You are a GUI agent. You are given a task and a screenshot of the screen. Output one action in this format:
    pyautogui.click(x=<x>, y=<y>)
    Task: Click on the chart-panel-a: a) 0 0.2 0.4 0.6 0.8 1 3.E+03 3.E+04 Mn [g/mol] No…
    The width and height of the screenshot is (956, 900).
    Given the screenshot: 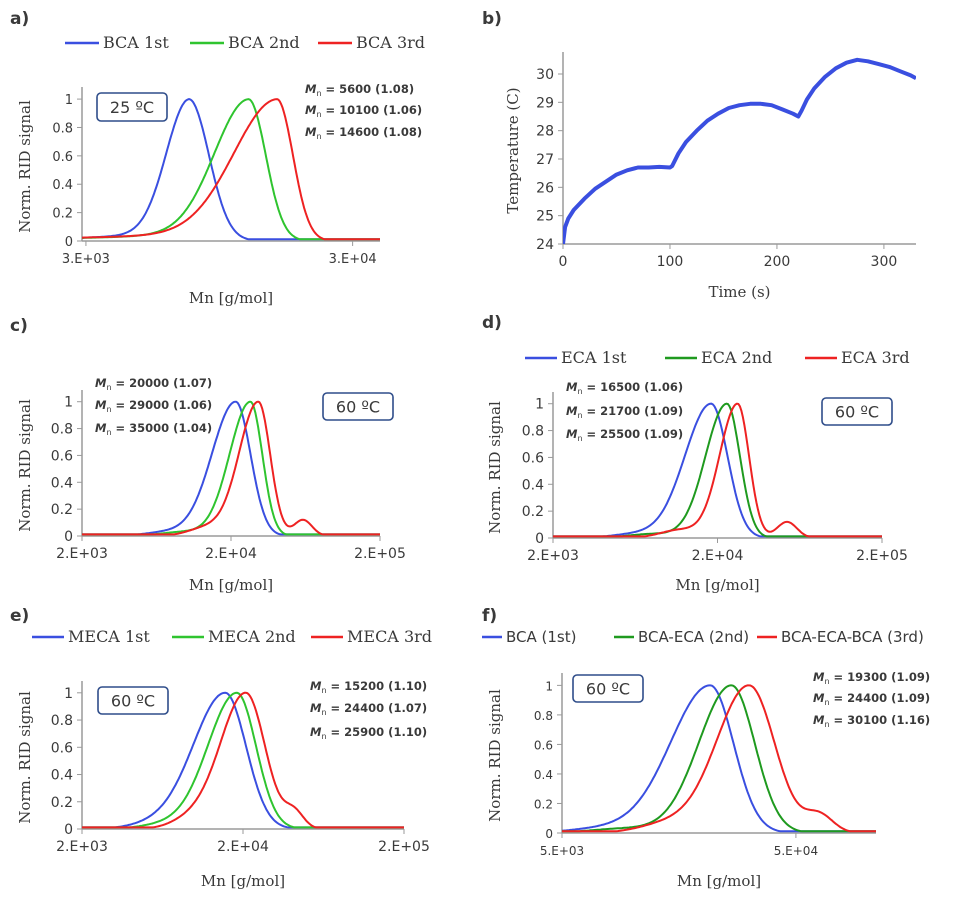 What is the action you would take?
    pyautogui.click(x=217, y=158)
    